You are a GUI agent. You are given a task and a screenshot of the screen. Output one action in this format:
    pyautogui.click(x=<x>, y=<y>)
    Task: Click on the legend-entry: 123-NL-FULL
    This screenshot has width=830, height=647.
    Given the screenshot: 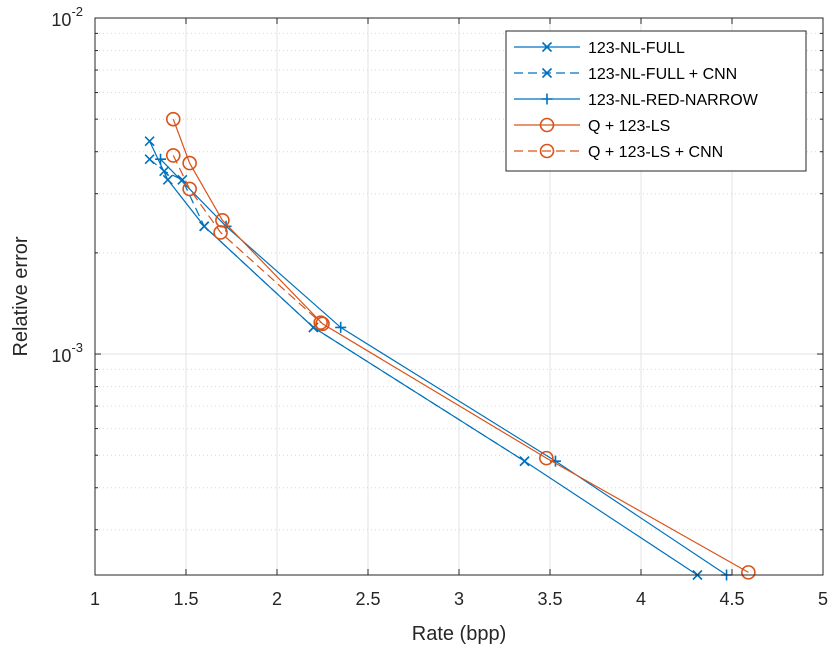 What is the action you would take?
    pyautogui.click(x=599, y=48)
    